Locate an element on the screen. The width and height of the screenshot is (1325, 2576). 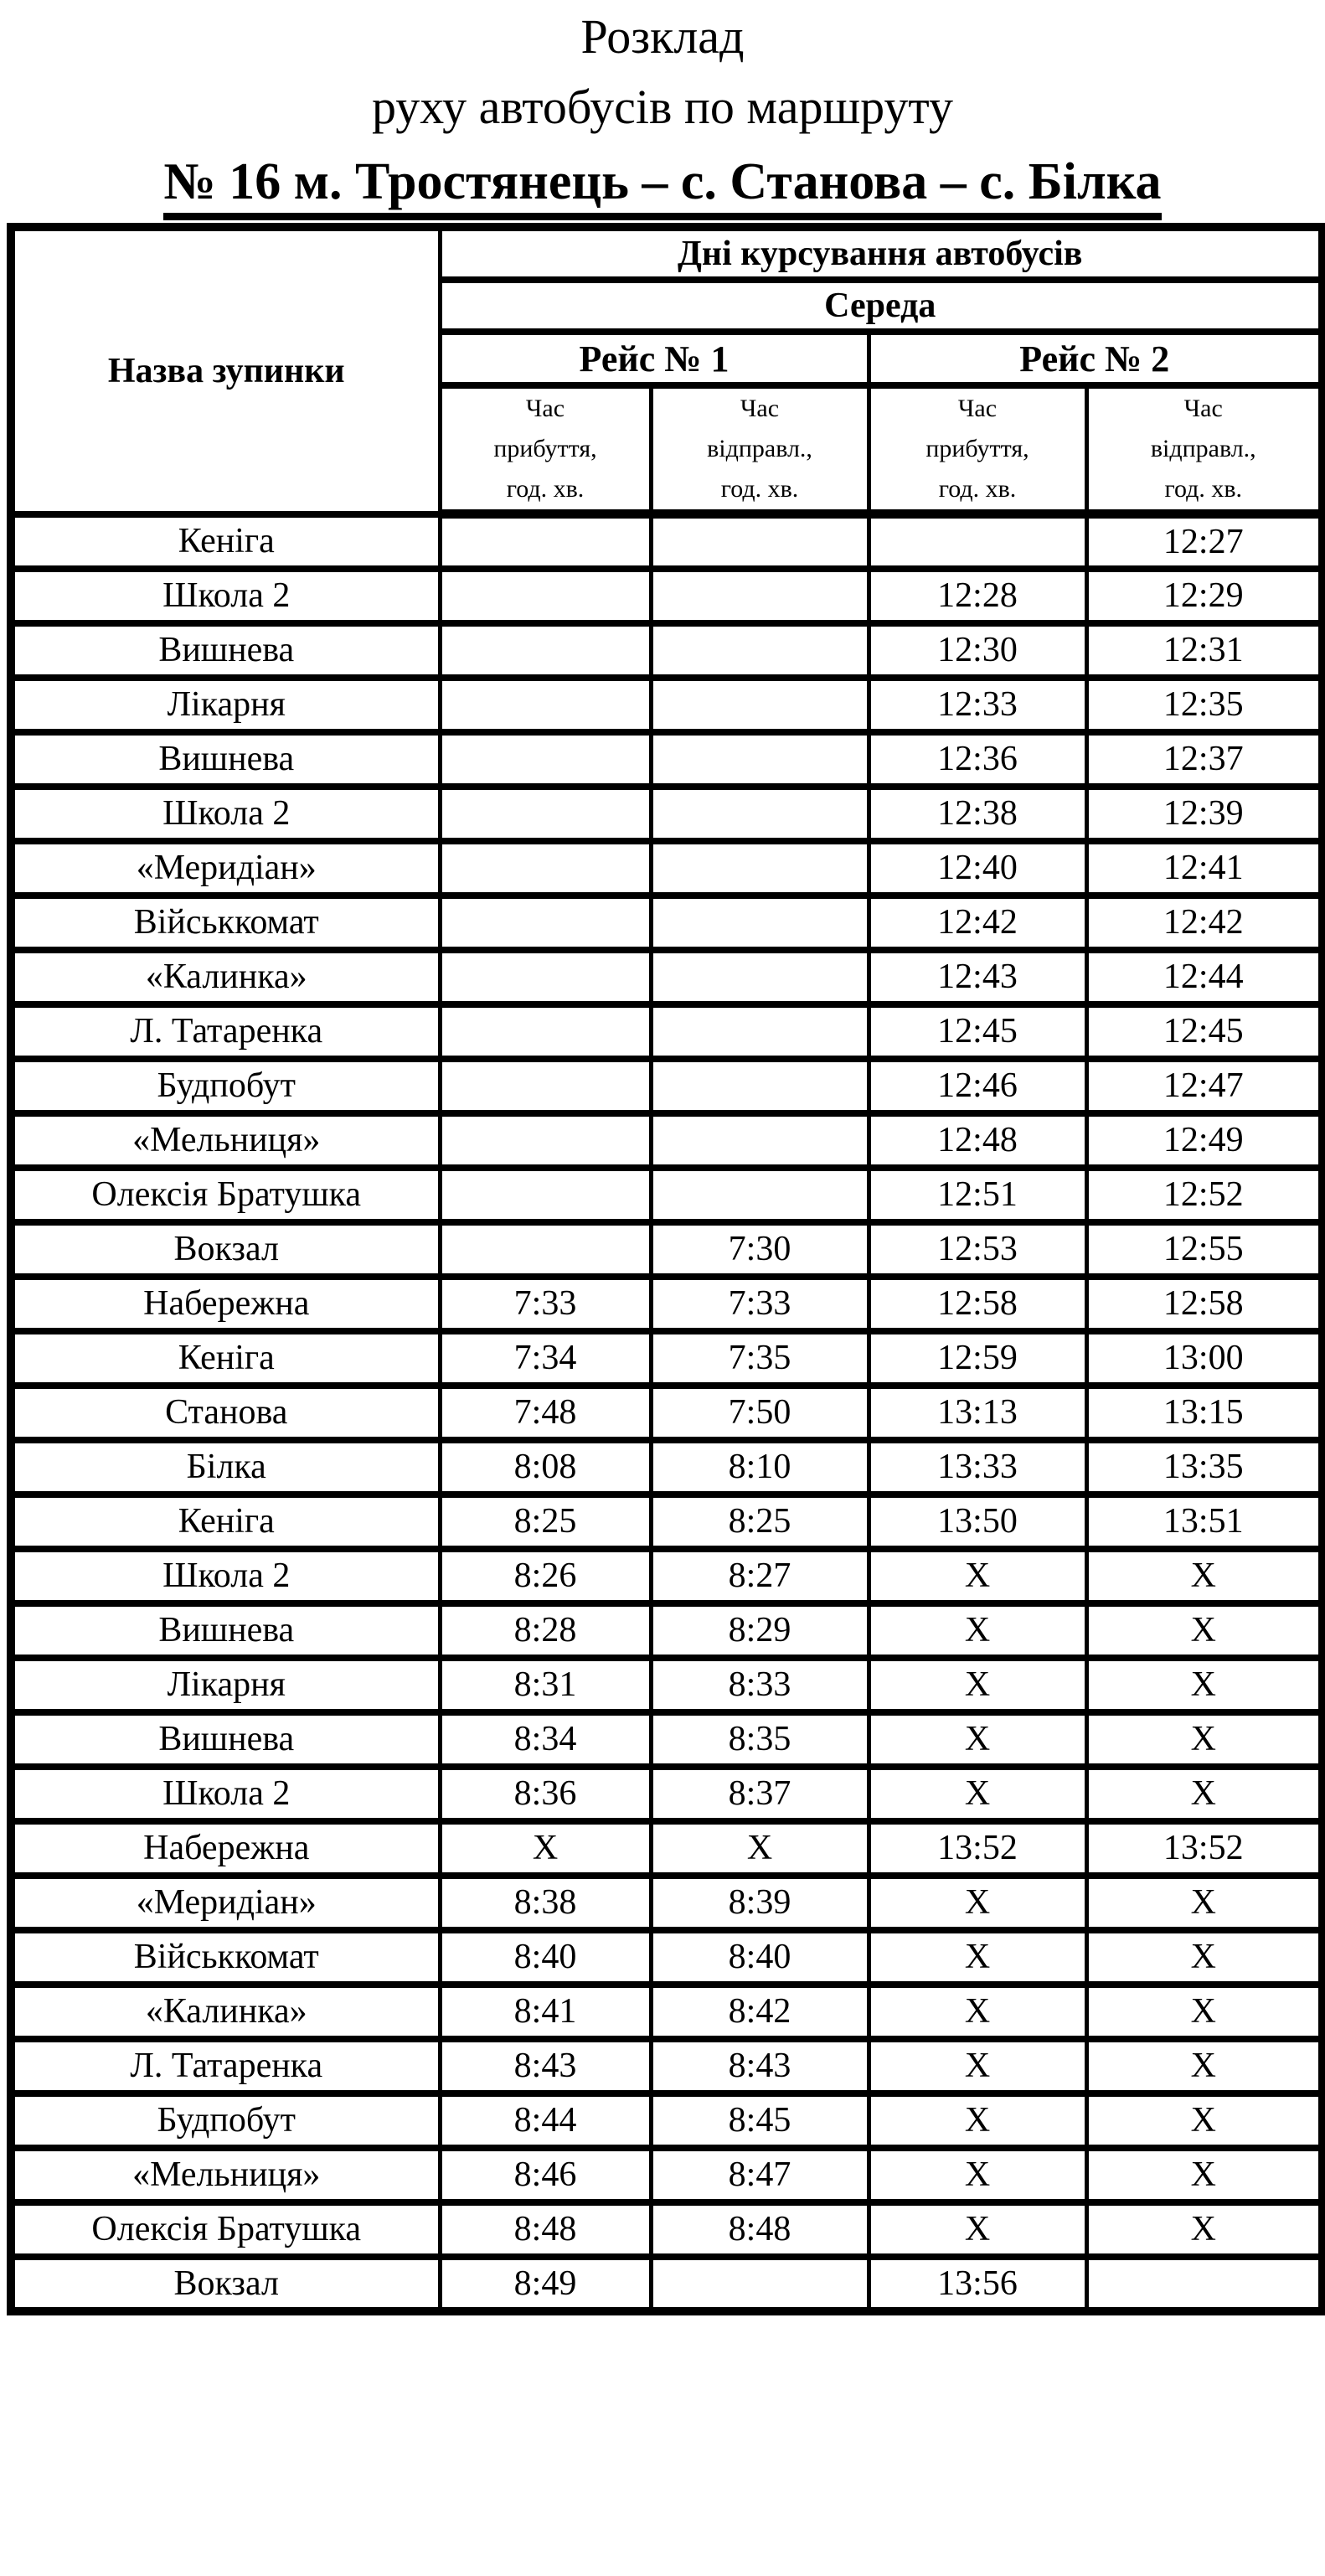
trip1-departure-cell: 8:43 is located at coordinates (759, 2066).